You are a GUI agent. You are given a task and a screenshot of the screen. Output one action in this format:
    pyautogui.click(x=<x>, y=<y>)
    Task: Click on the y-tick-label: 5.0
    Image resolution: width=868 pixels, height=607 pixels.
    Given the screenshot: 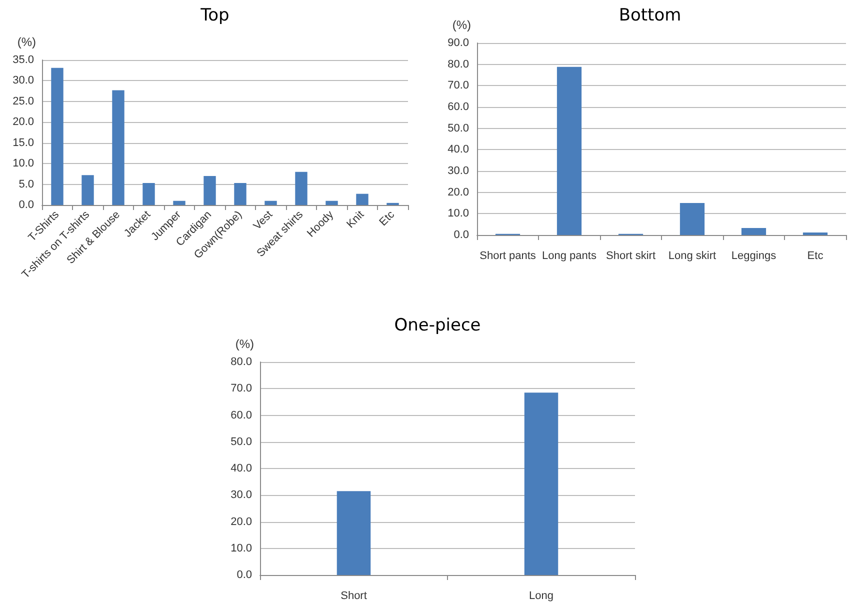 What is the action you would take?
    pyautogui.click(x=26, y=184)
    